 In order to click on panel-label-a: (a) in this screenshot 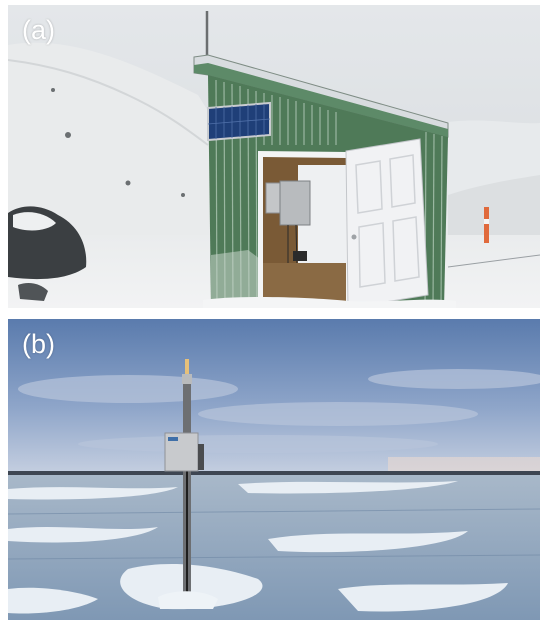, I will do `click(38, 30)`.